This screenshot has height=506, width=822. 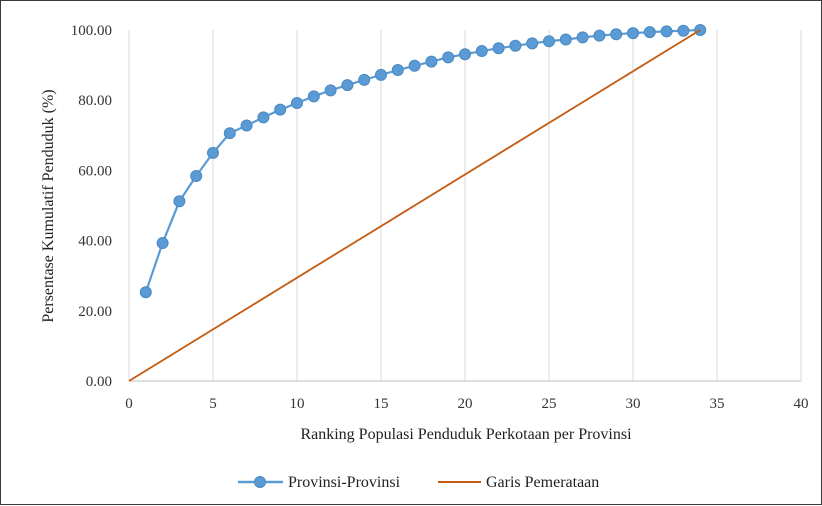 I want to click on x-tick-label-40: 40, so click(x=801, y=404).